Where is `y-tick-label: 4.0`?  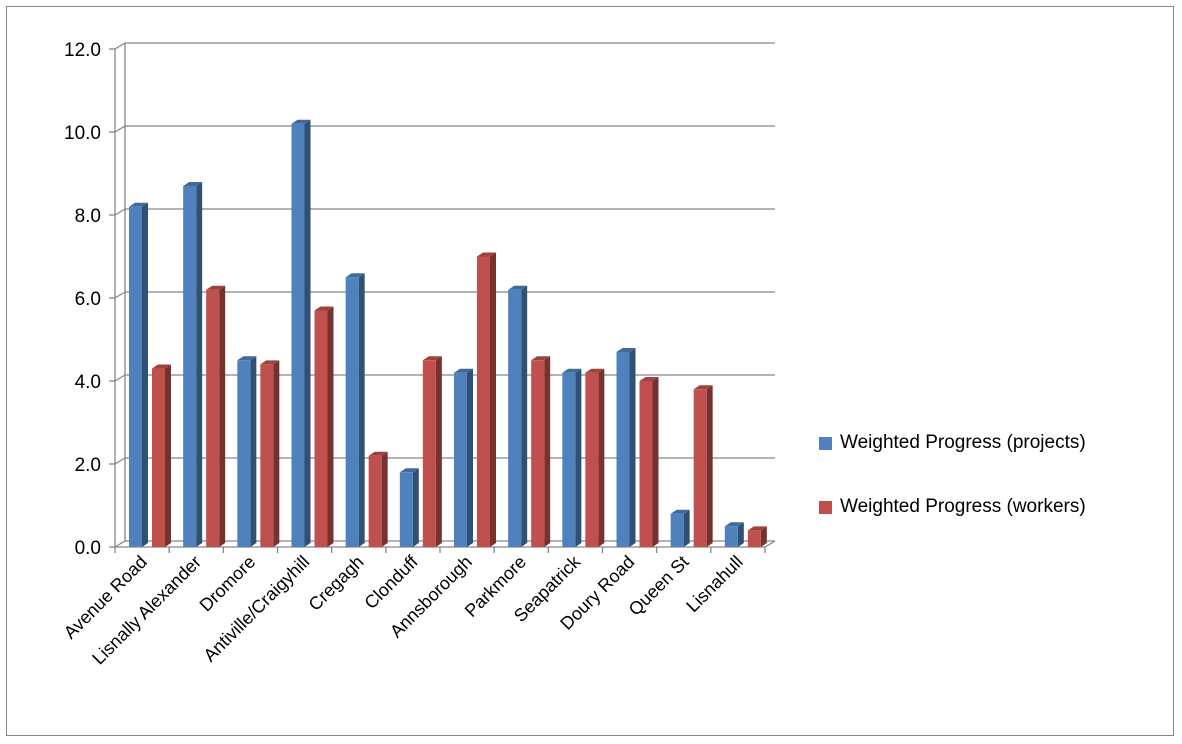 y-tick-label: 4.0 is located at coordinates (88, 382).